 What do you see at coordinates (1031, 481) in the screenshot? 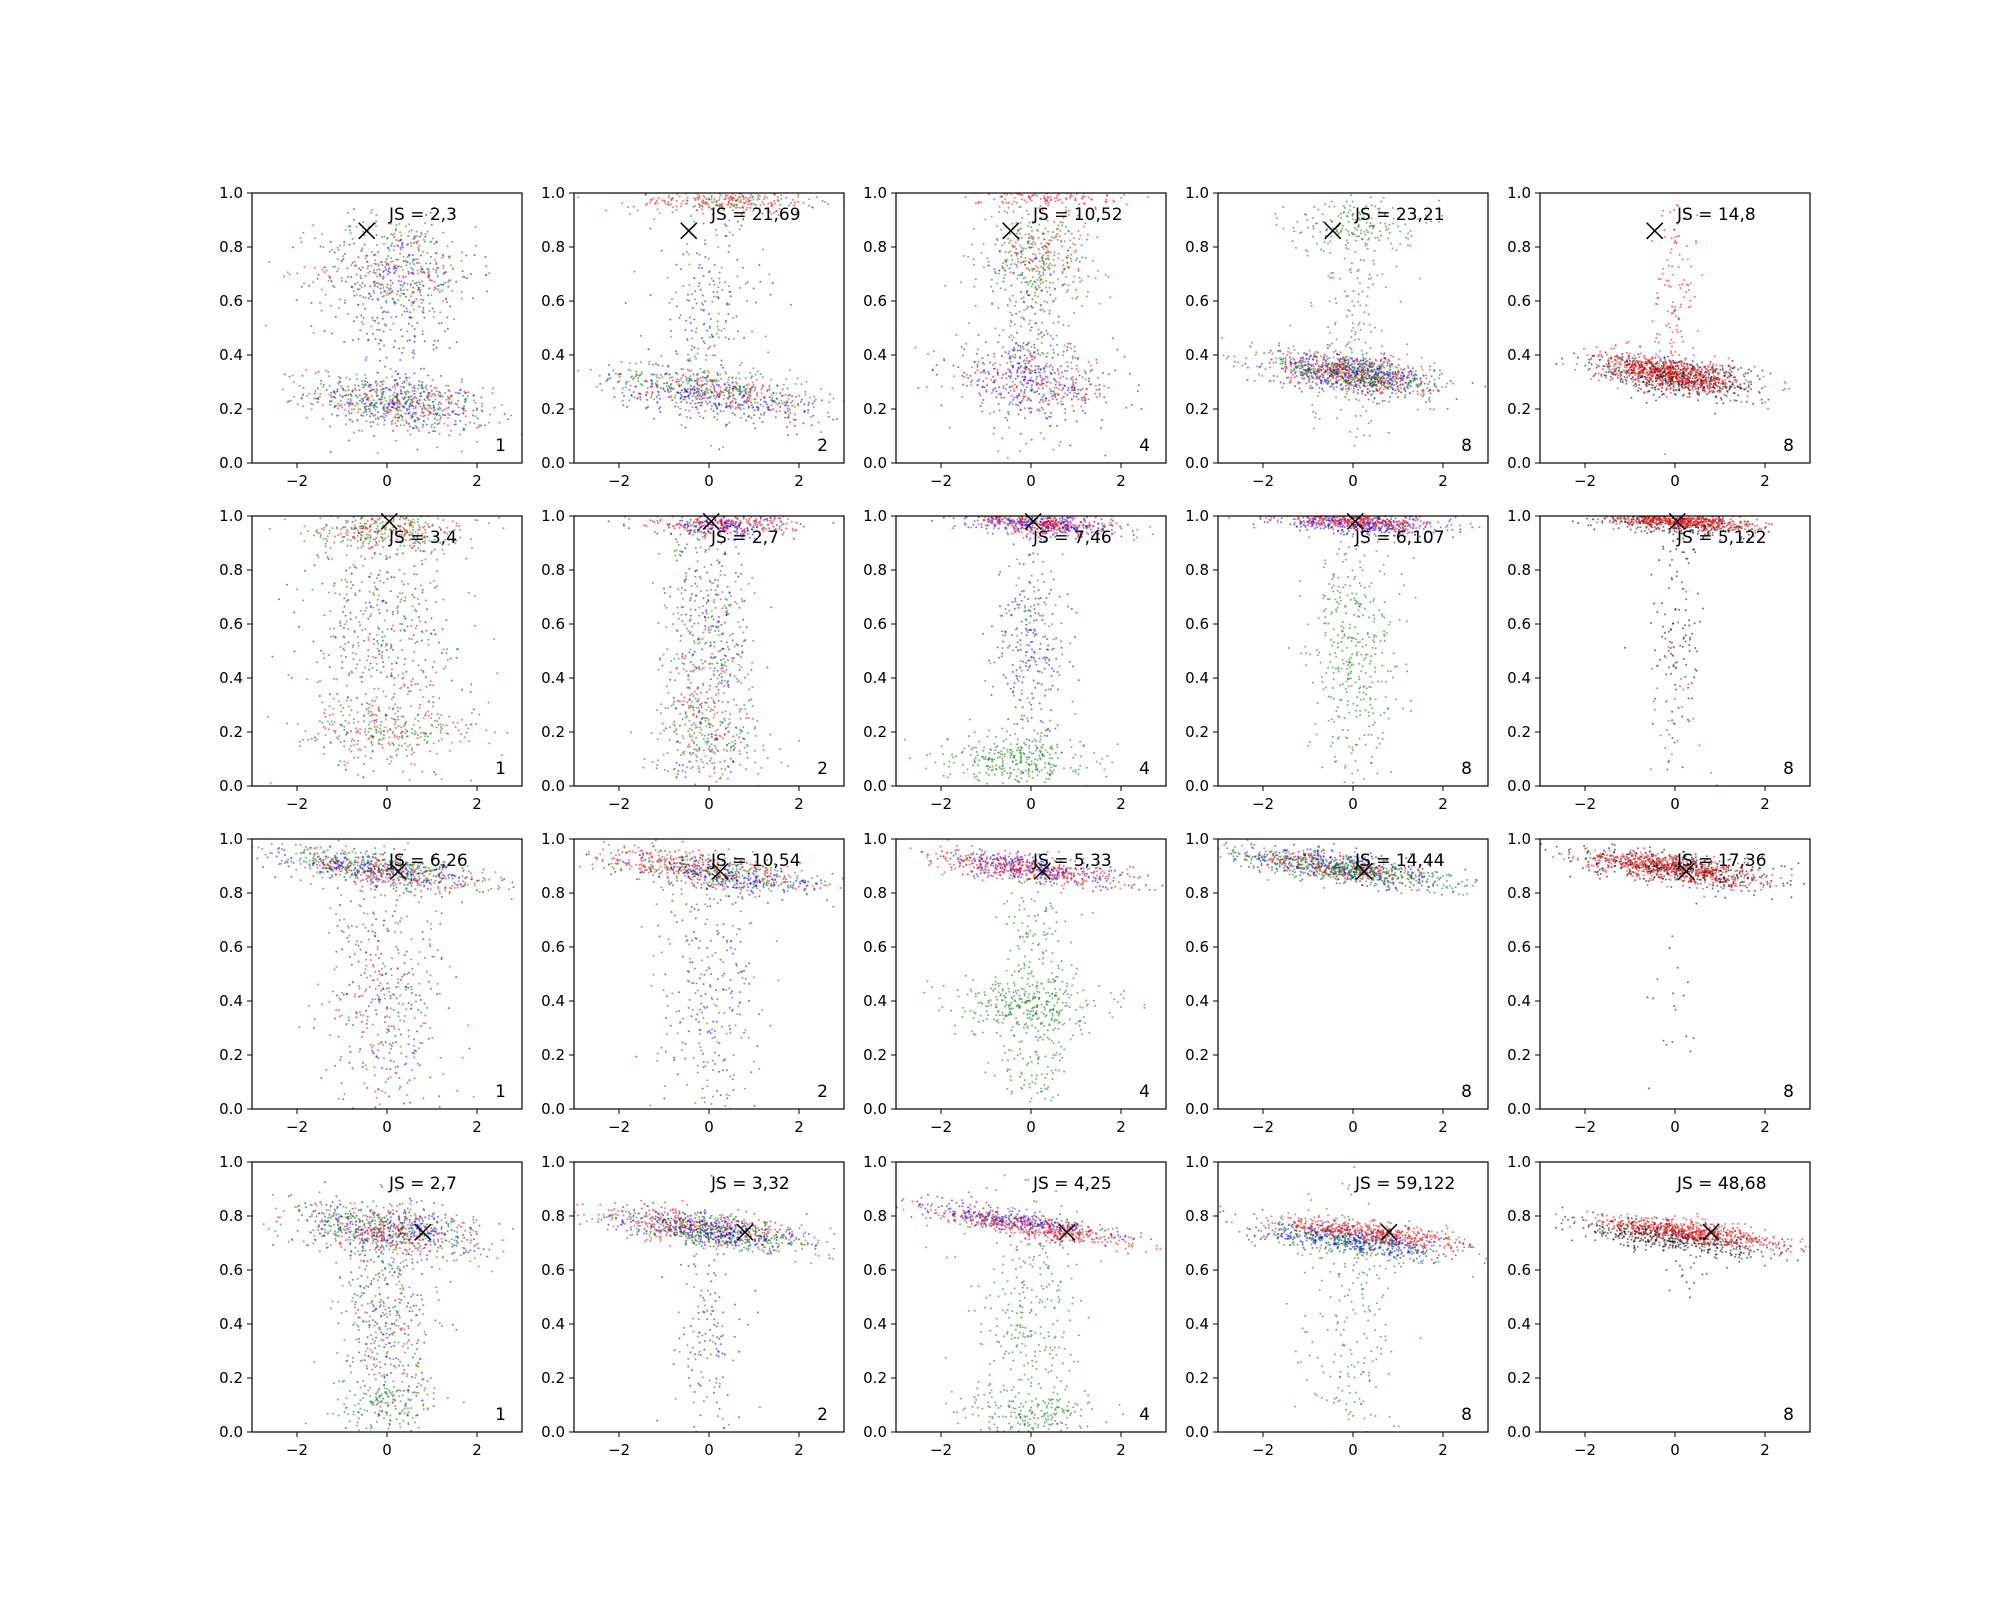
I see `x-tick-label: 0` at bounding box center [1031, 481].